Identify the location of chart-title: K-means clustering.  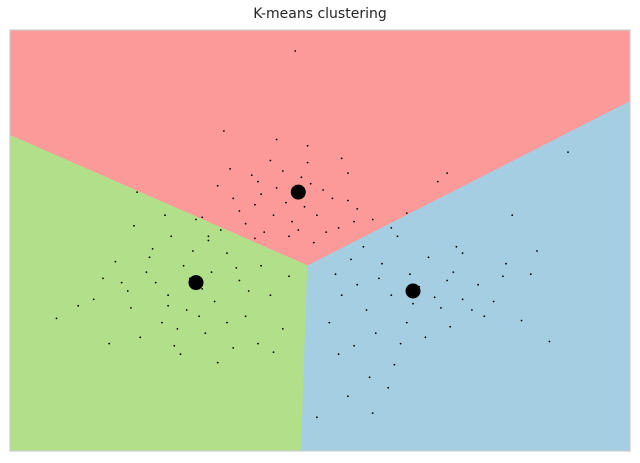
(320, 14).